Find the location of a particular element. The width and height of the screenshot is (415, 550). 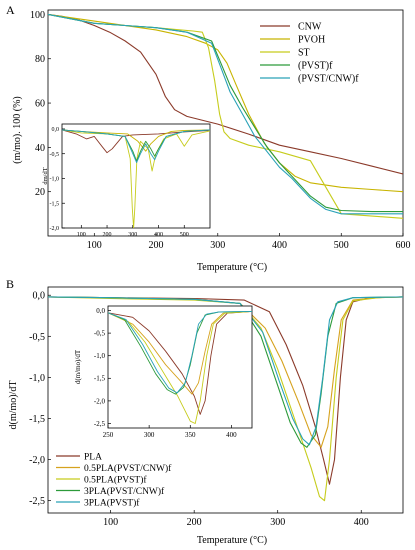

legend-a-entry: CNW is located at coordinates (310, 27).